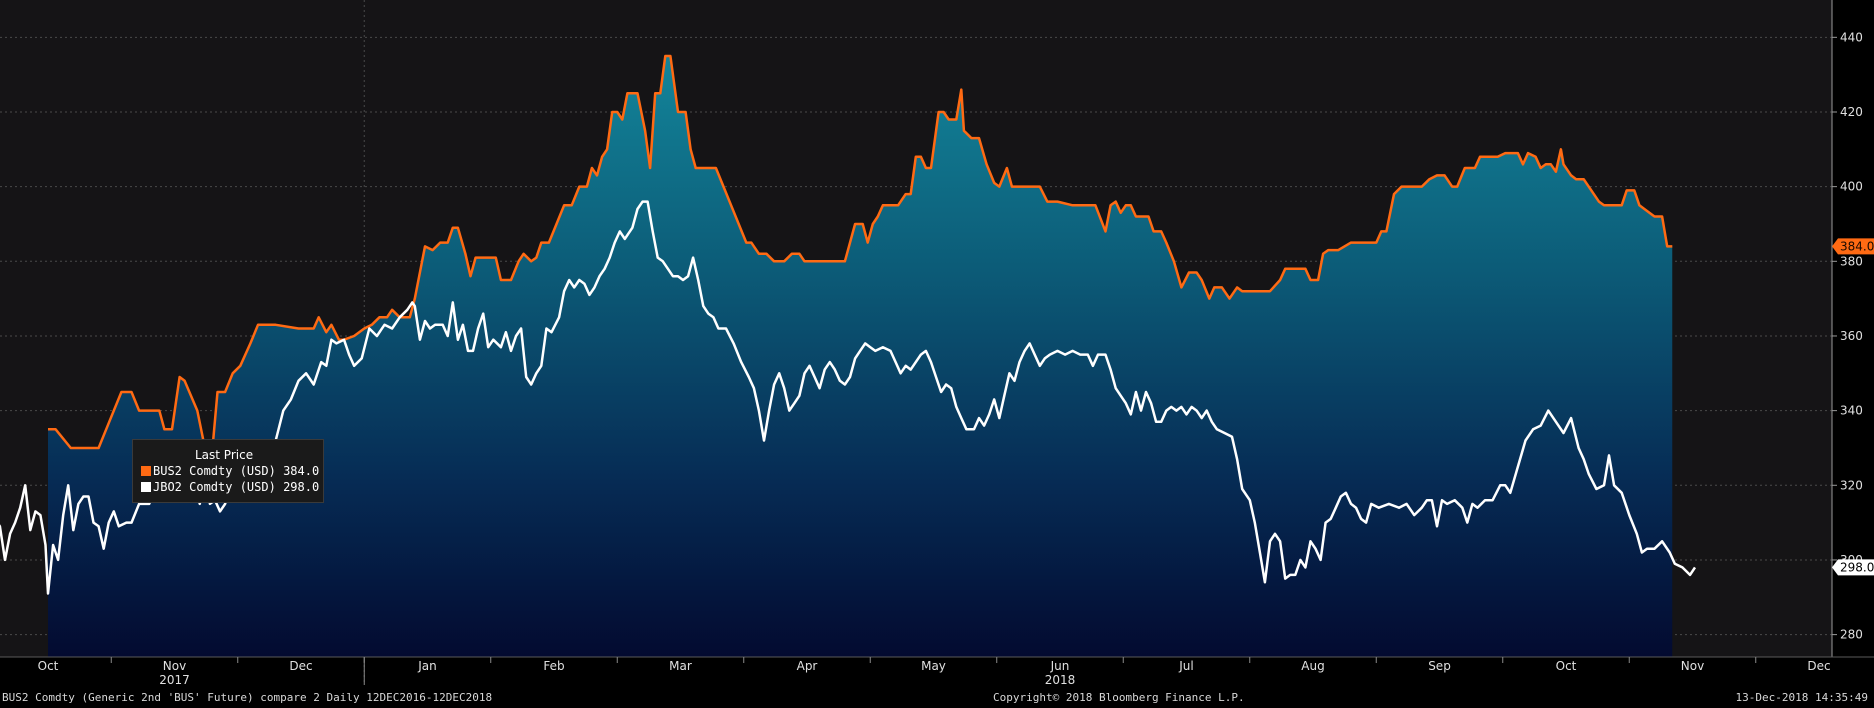 The image size is (1874, 708). Describe the element at coordinates (1851, 261) in the screenshot. I see `y-tick-label: 380` at that location.